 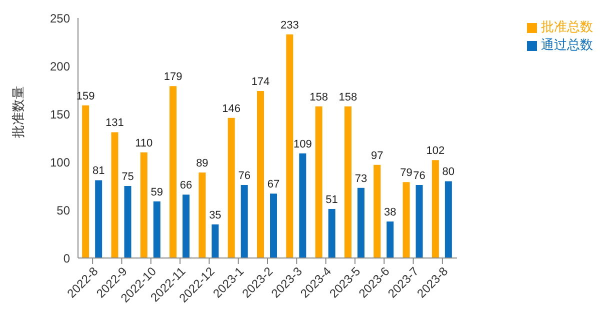 What do you see at coordinates (144, 143) in the screenshot?
I see `data-label: 110` at bounding box center [144, 143].